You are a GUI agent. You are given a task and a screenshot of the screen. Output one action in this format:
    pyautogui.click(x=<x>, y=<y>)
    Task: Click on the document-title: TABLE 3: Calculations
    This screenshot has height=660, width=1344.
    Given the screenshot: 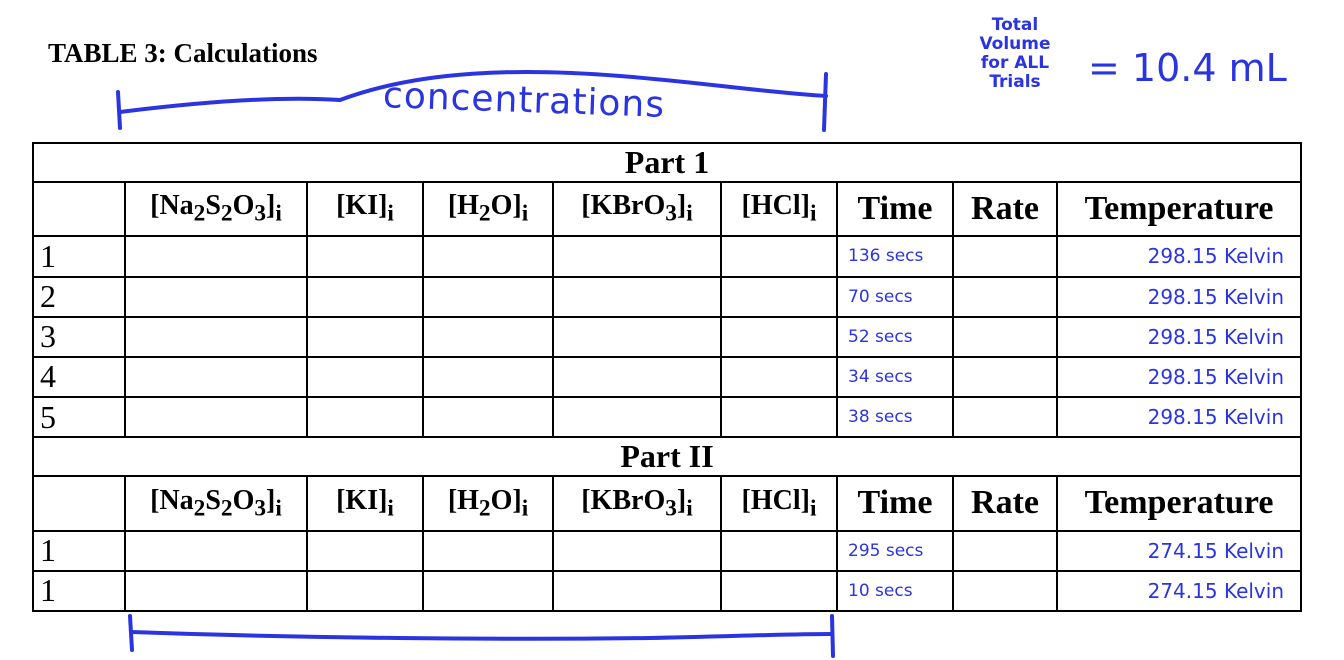 What is the action you would take?
    pyautogui.click(x=183, y=53)
    